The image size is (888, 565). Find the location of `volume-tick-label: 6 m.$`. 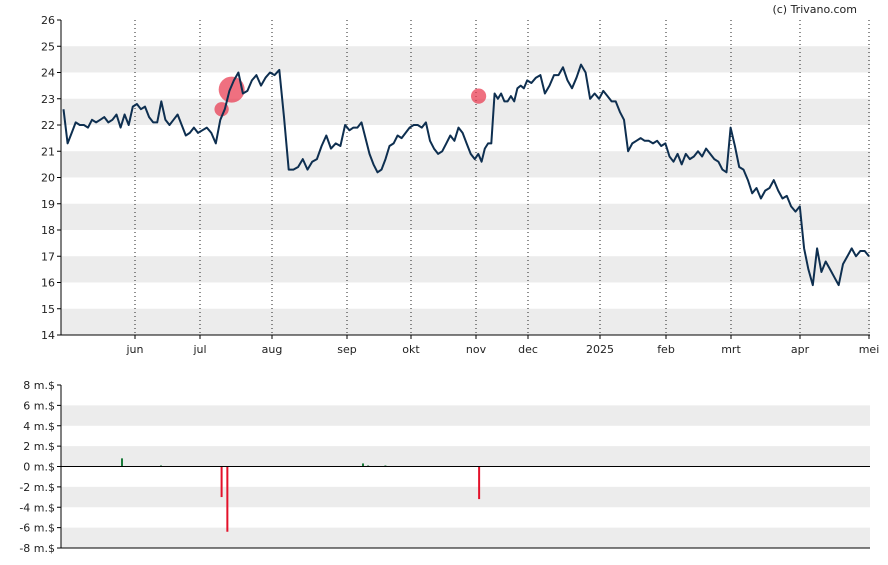

volume-tick-label: 6 m.$ is located at coordinates (39, 405).